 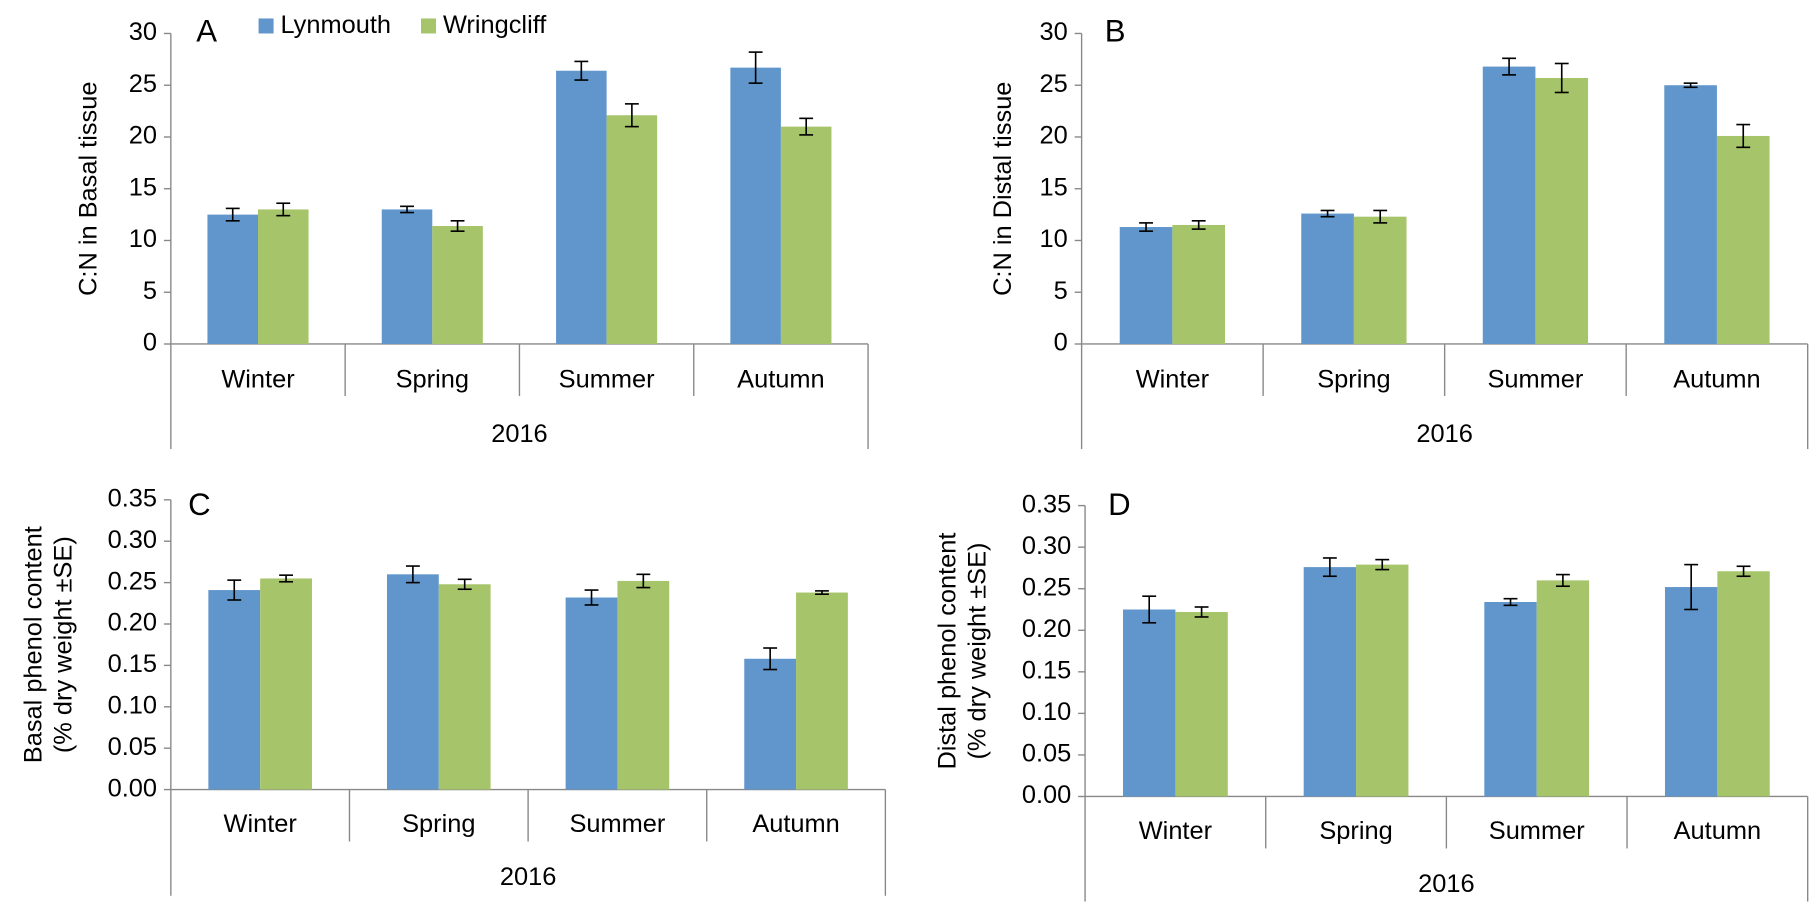 What do you see at coordinates (495, 25) in the screenshot?
I see `legend-label: Wringcliff` at bounding box center [495, 25].